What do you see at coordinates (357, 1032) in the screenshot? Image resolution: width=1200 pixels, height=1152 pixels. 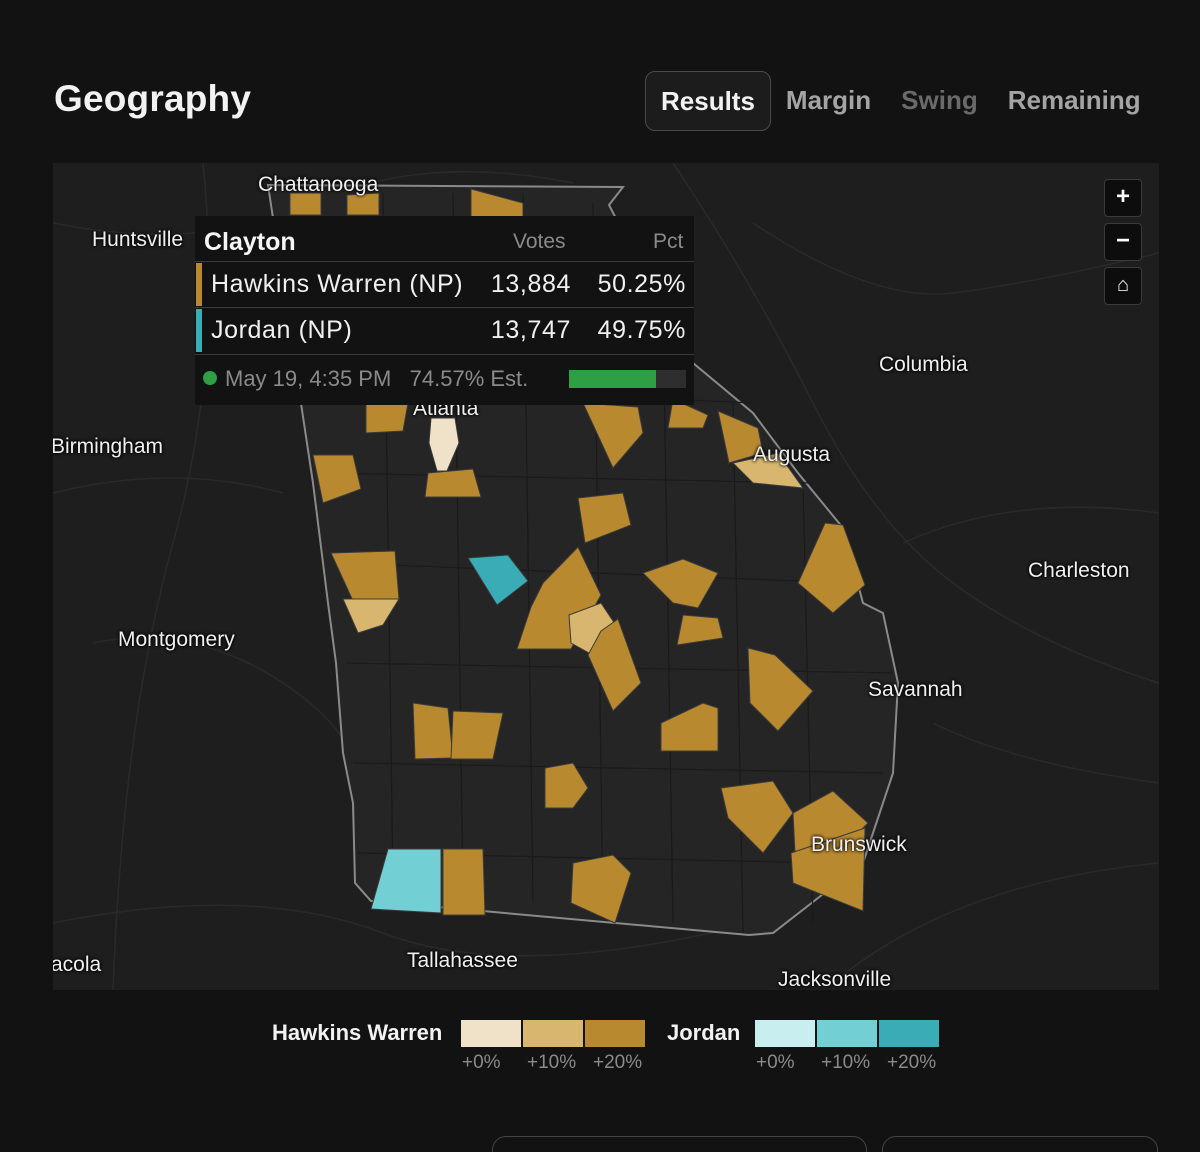 I see `legend-candidate-a: Hawkins Warren` at bounding box center [357, 1032].